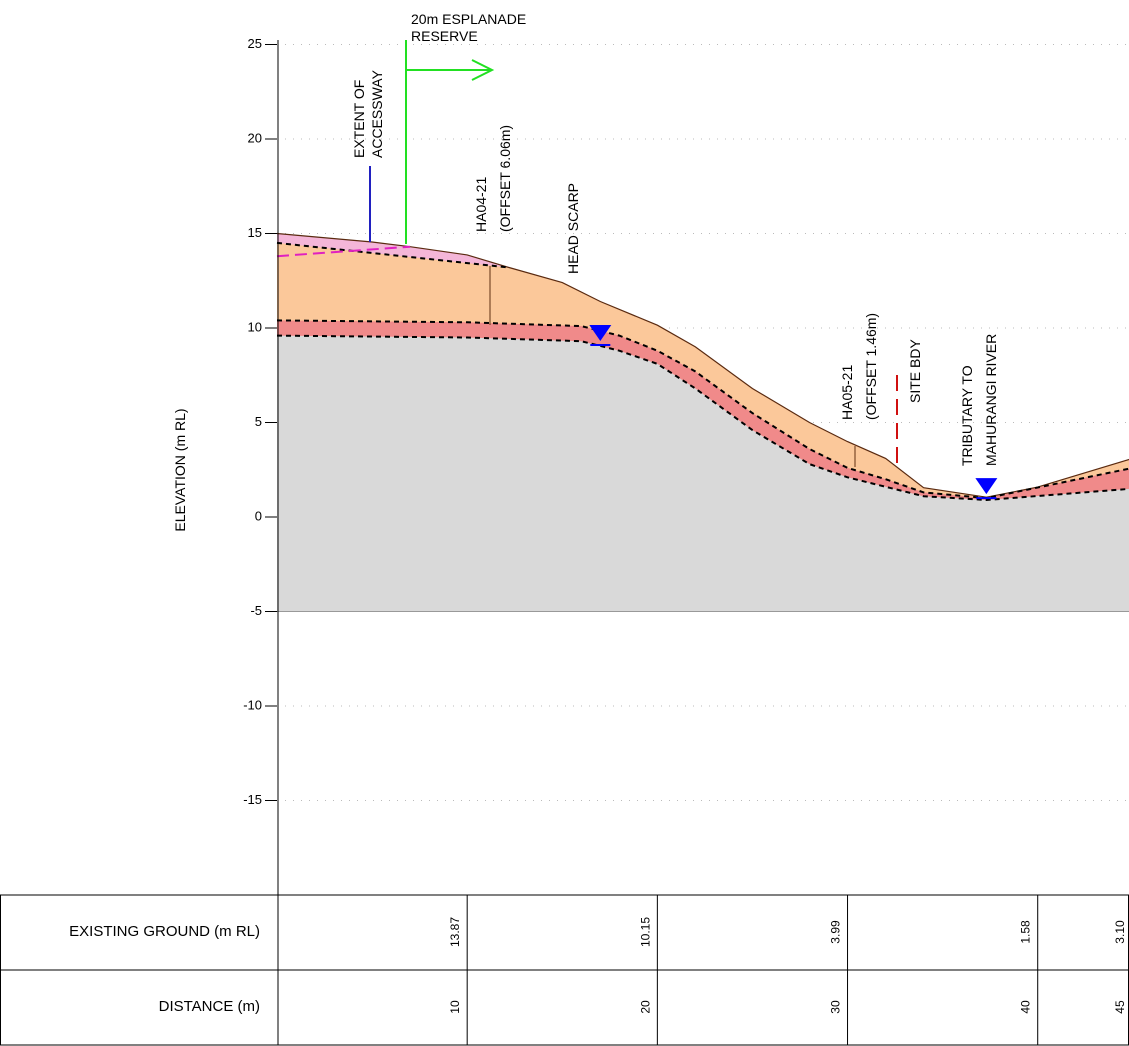 The width and height of the screenshot is (1129, 1046). What do you see at coordinates (573, 228) in the screenshot?
I see `annotation: HEAD SCARP` at bounding box center [573, 228].